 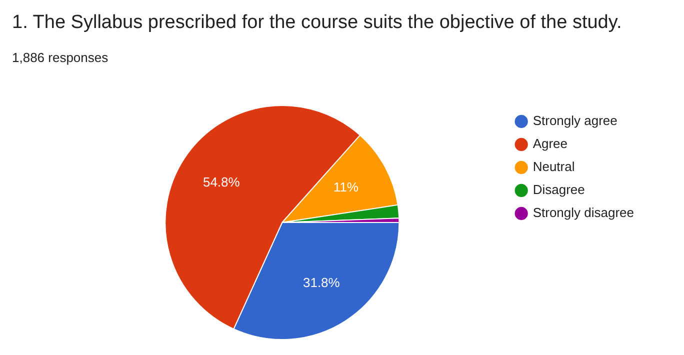 I want to click on legend-label: Strongly agree, so click(x=575, y=120).